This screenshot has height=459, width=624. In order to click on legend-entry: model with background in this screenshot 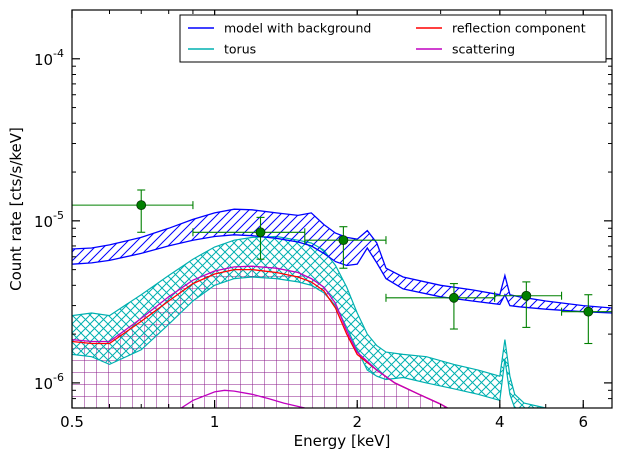, I will do `click(279, 28)`.